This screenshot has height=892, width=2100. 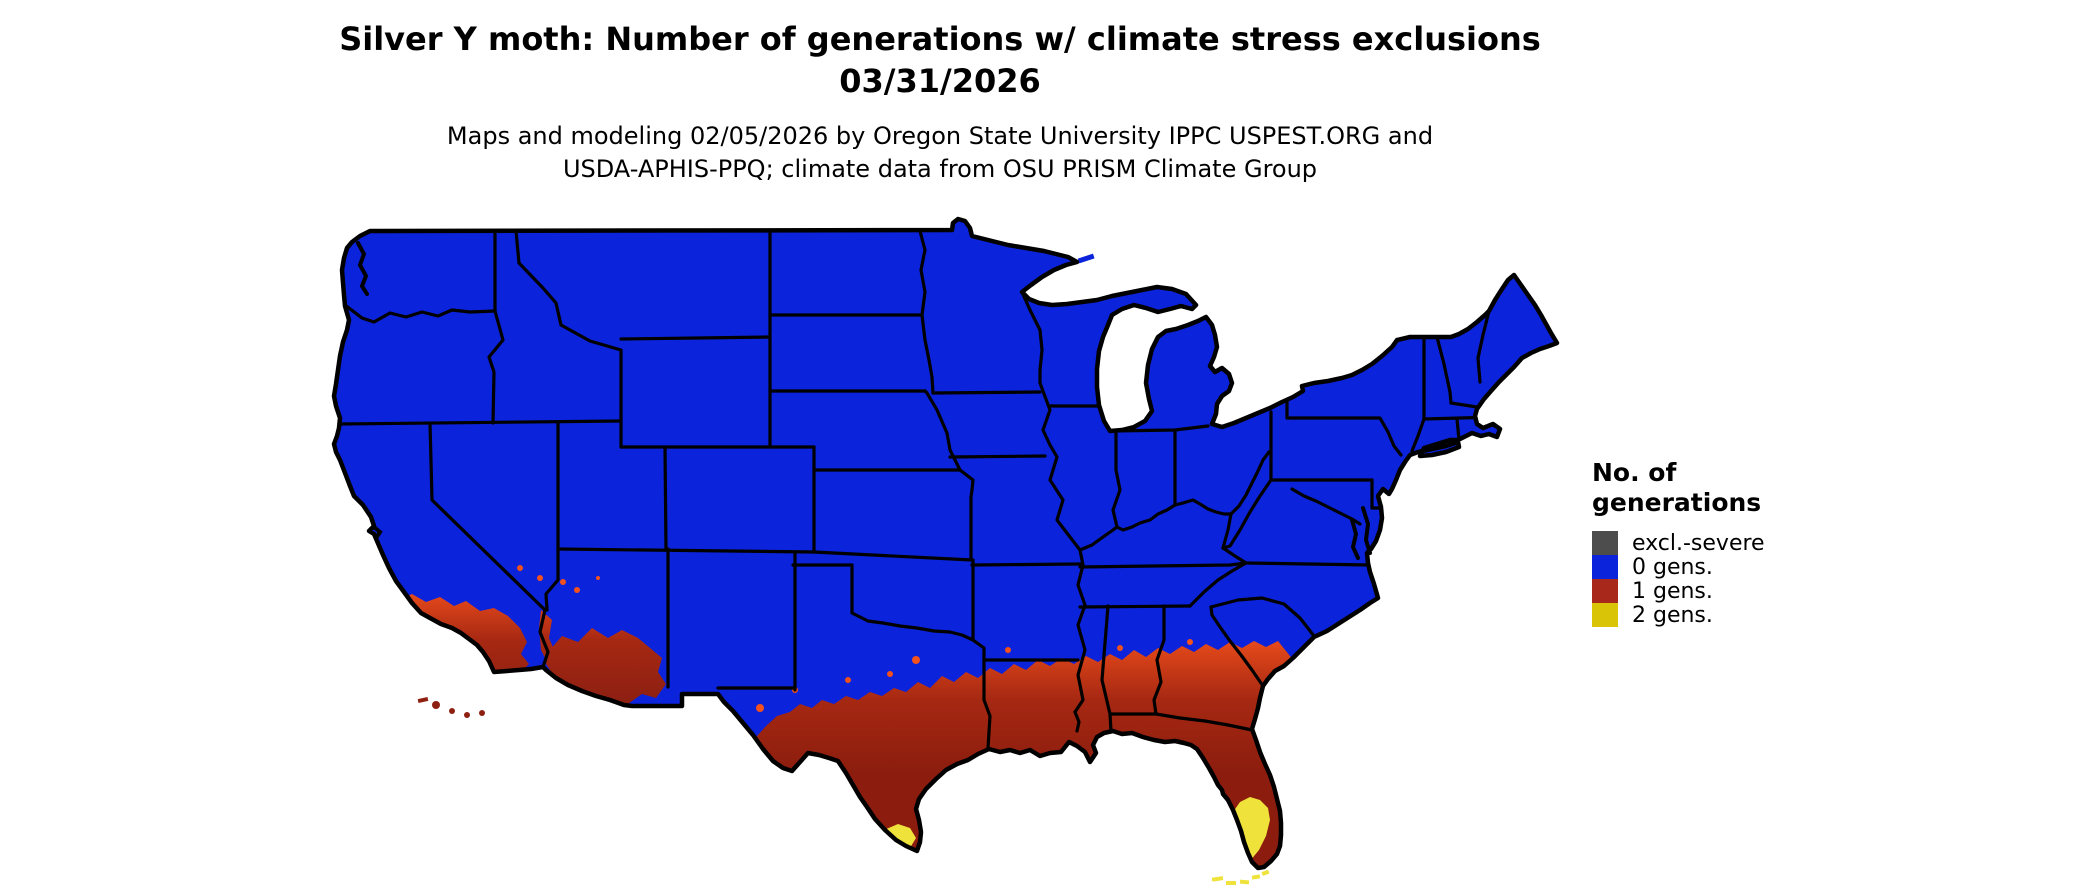 I want to click on map-zone-2gens-florida-keys, so click(x=1240, y=877).